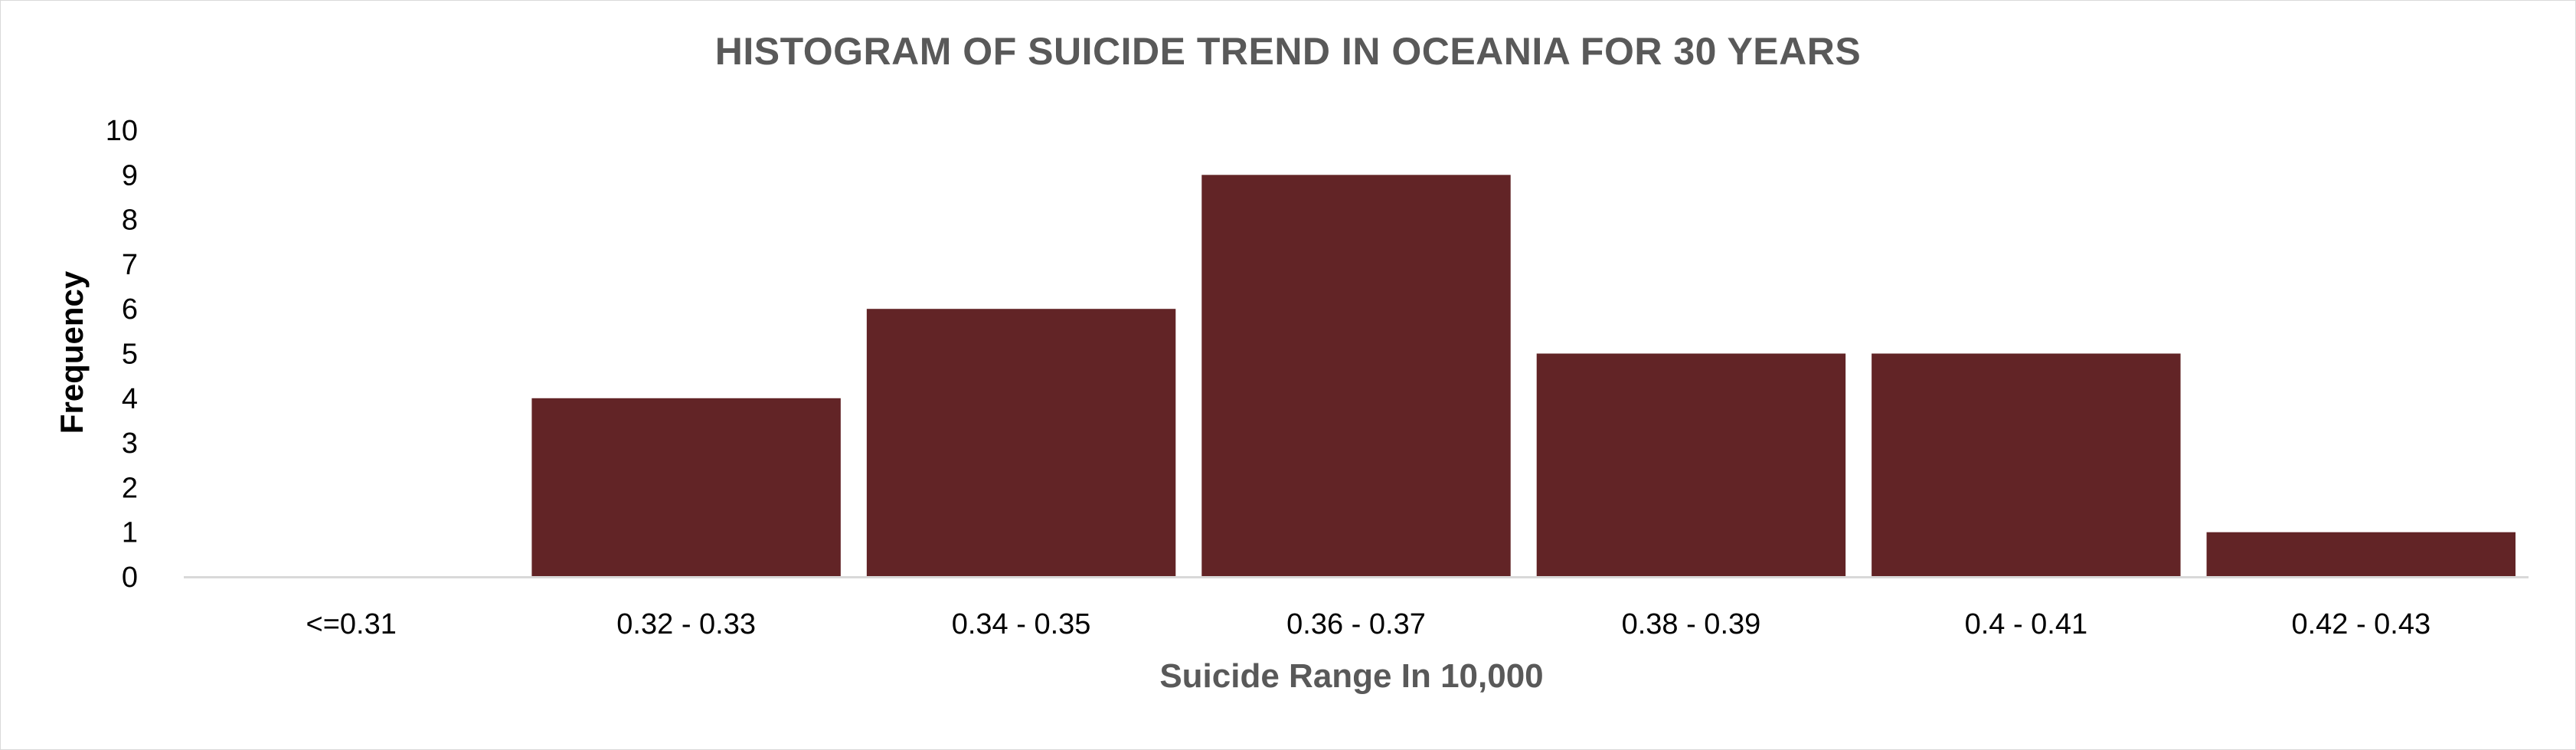  I want to click on x-tick-label: 0.4 - 0.41, so click(2026, 624).